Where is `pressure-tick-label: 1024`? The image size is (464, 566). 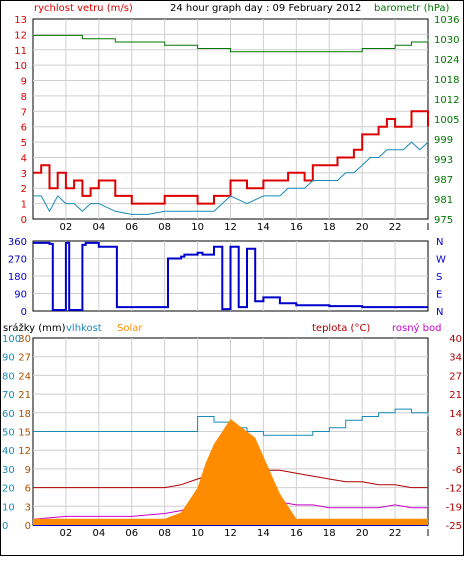
pressure-tick-label: 1024 is located at coordinates (446, 60).